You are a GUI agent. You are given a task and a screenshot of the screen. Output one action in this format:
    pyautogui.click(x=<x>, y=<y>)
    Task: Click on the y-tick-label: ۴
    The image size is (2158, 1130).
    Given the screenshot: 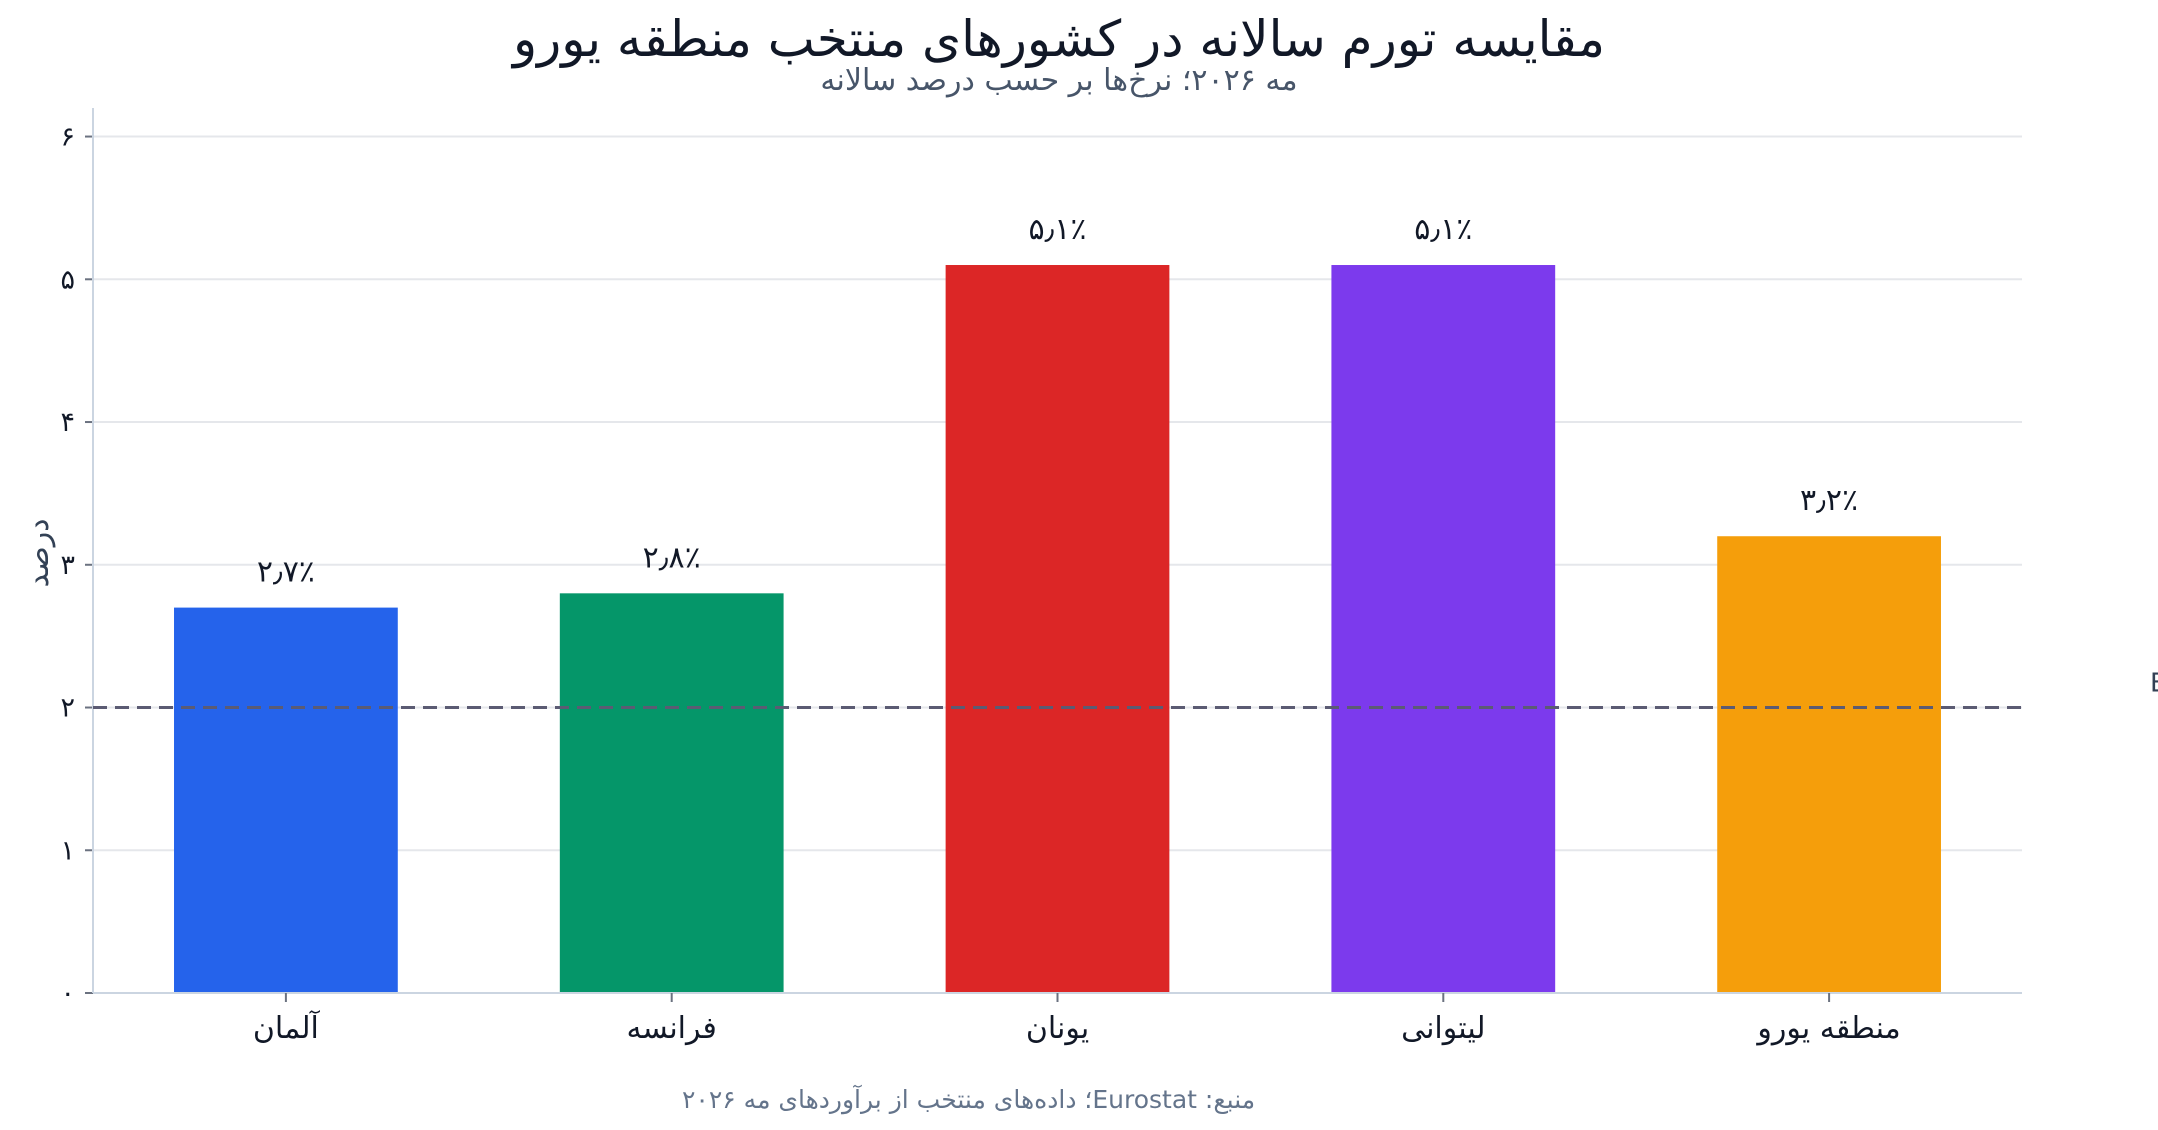 What is the action you would take?
    pyautogui.click(x=67, y=422)
    